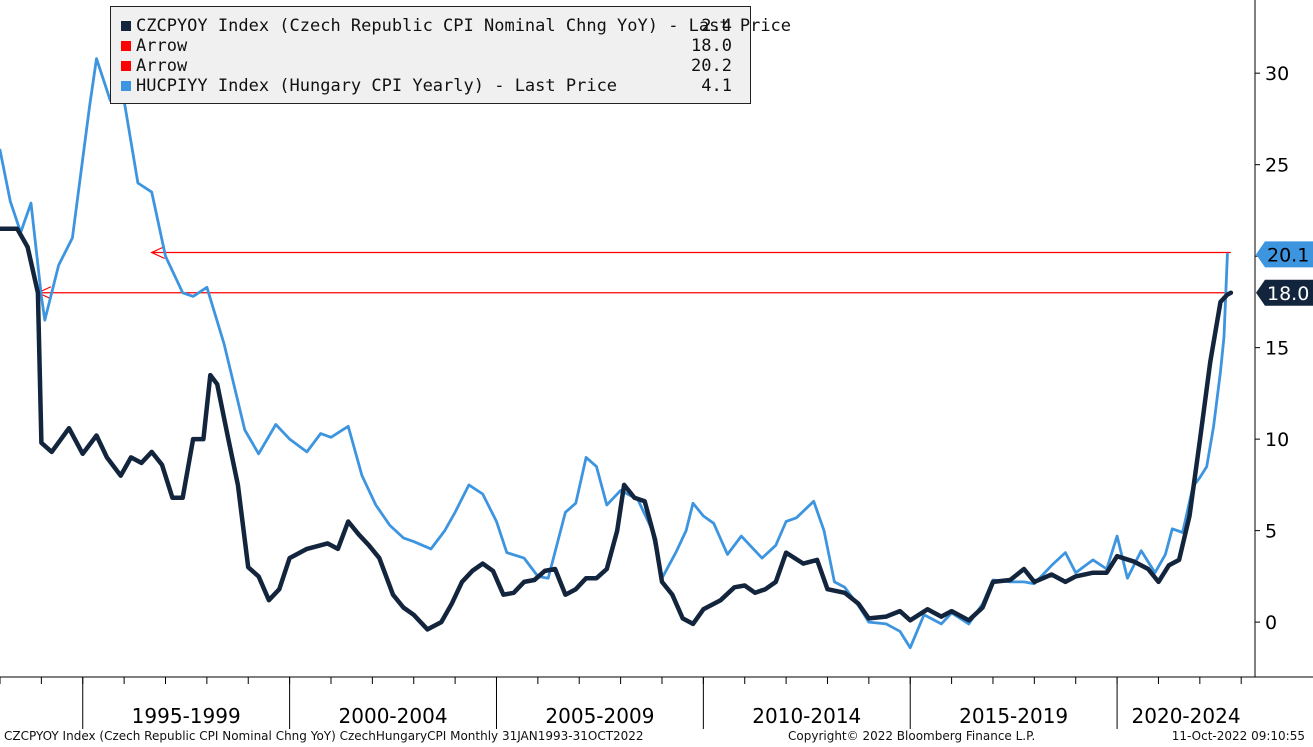 Image resolution: width=1313 pixels, height=747 pixels. Describe the element at coordinates (157, 252) in the screenshot. I see `arrow-head` at that location.